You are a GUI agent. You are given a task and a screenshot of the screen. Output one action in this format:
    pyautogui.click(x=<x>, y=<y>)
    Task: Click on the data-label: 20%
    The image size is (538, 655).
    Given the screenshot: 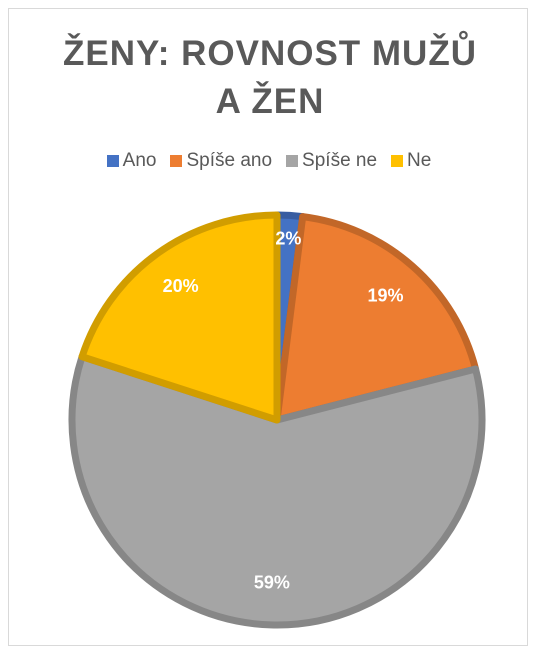 What is the action you would take?
    pyautogui.click(x=181, y=286)
    